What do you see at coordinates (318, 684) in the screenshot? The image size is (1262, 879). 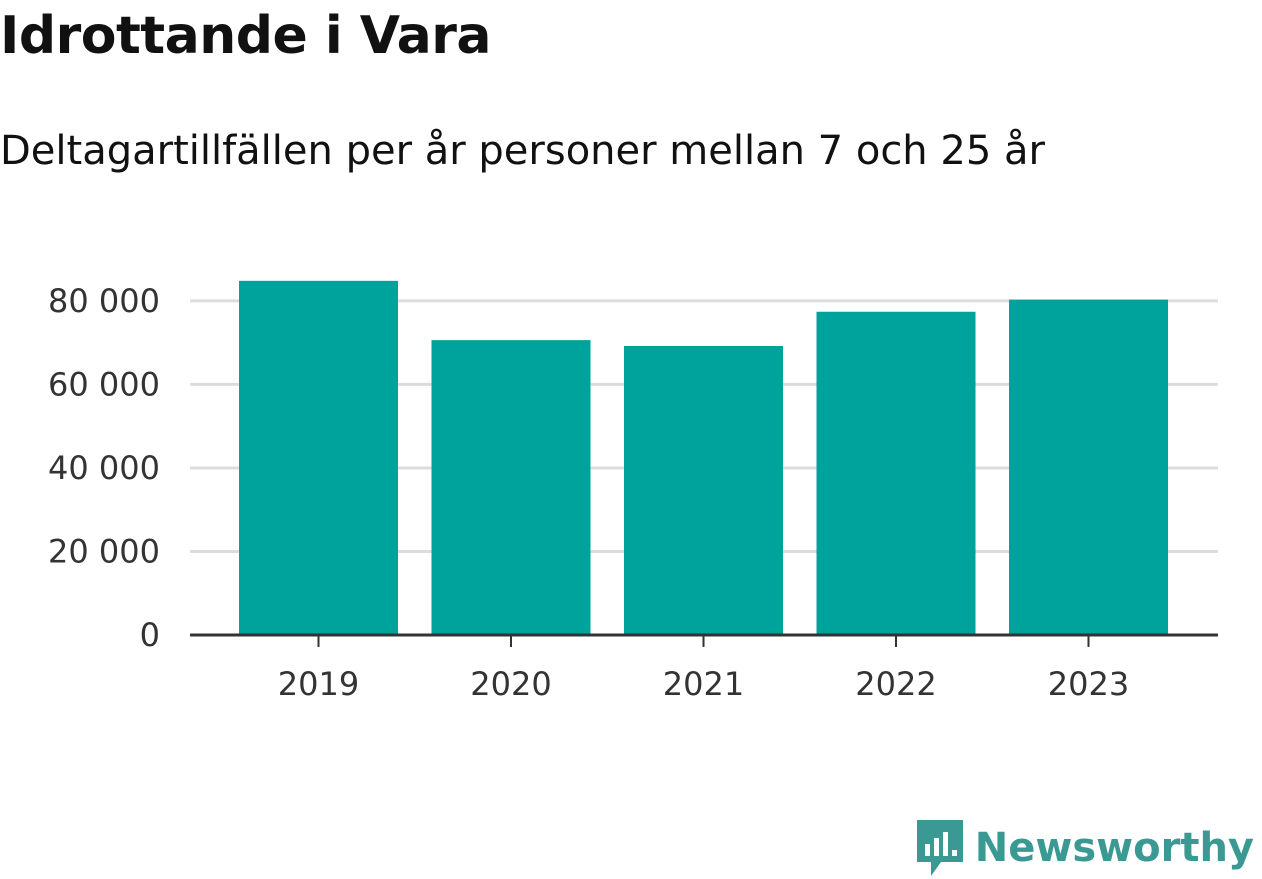 I see `x-tick-label: 2019` at bounding box center [318, 684].